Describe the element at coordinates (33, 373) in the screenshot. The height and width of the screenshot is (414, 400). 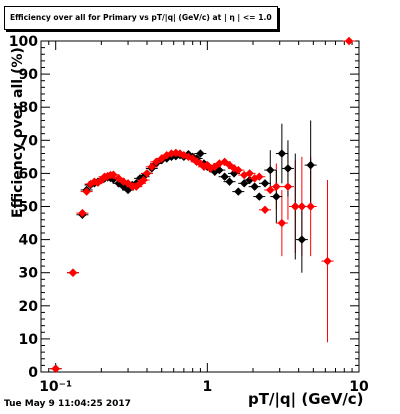
I see `y-tick-label: 0` at that location.